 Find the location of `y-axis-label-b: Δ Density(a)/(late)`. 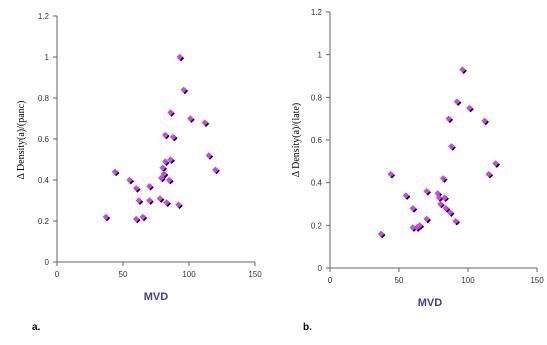

y-axis-label-b: Δ Density(a)/(late) is located at coordinates (296, 140).